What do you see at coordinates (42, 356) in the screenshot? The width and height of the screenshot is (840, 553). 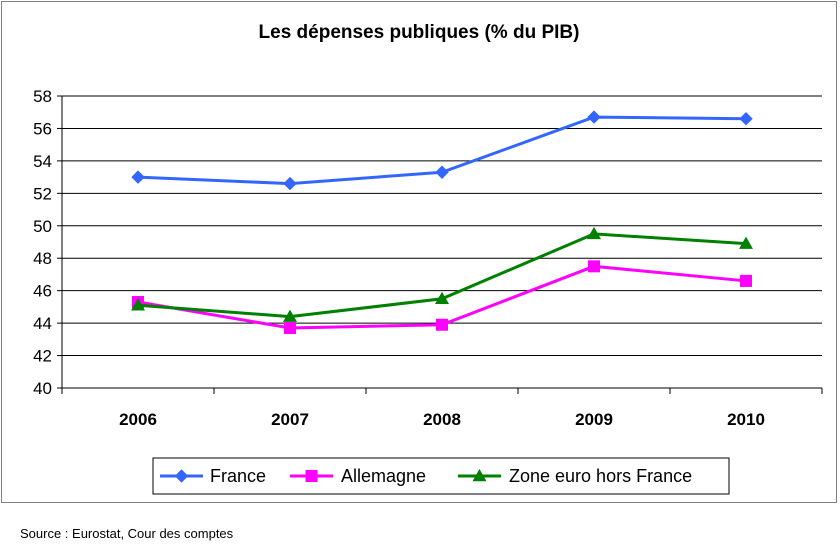 I see `y-tick-label: 42` at bounding box center [42, 356].